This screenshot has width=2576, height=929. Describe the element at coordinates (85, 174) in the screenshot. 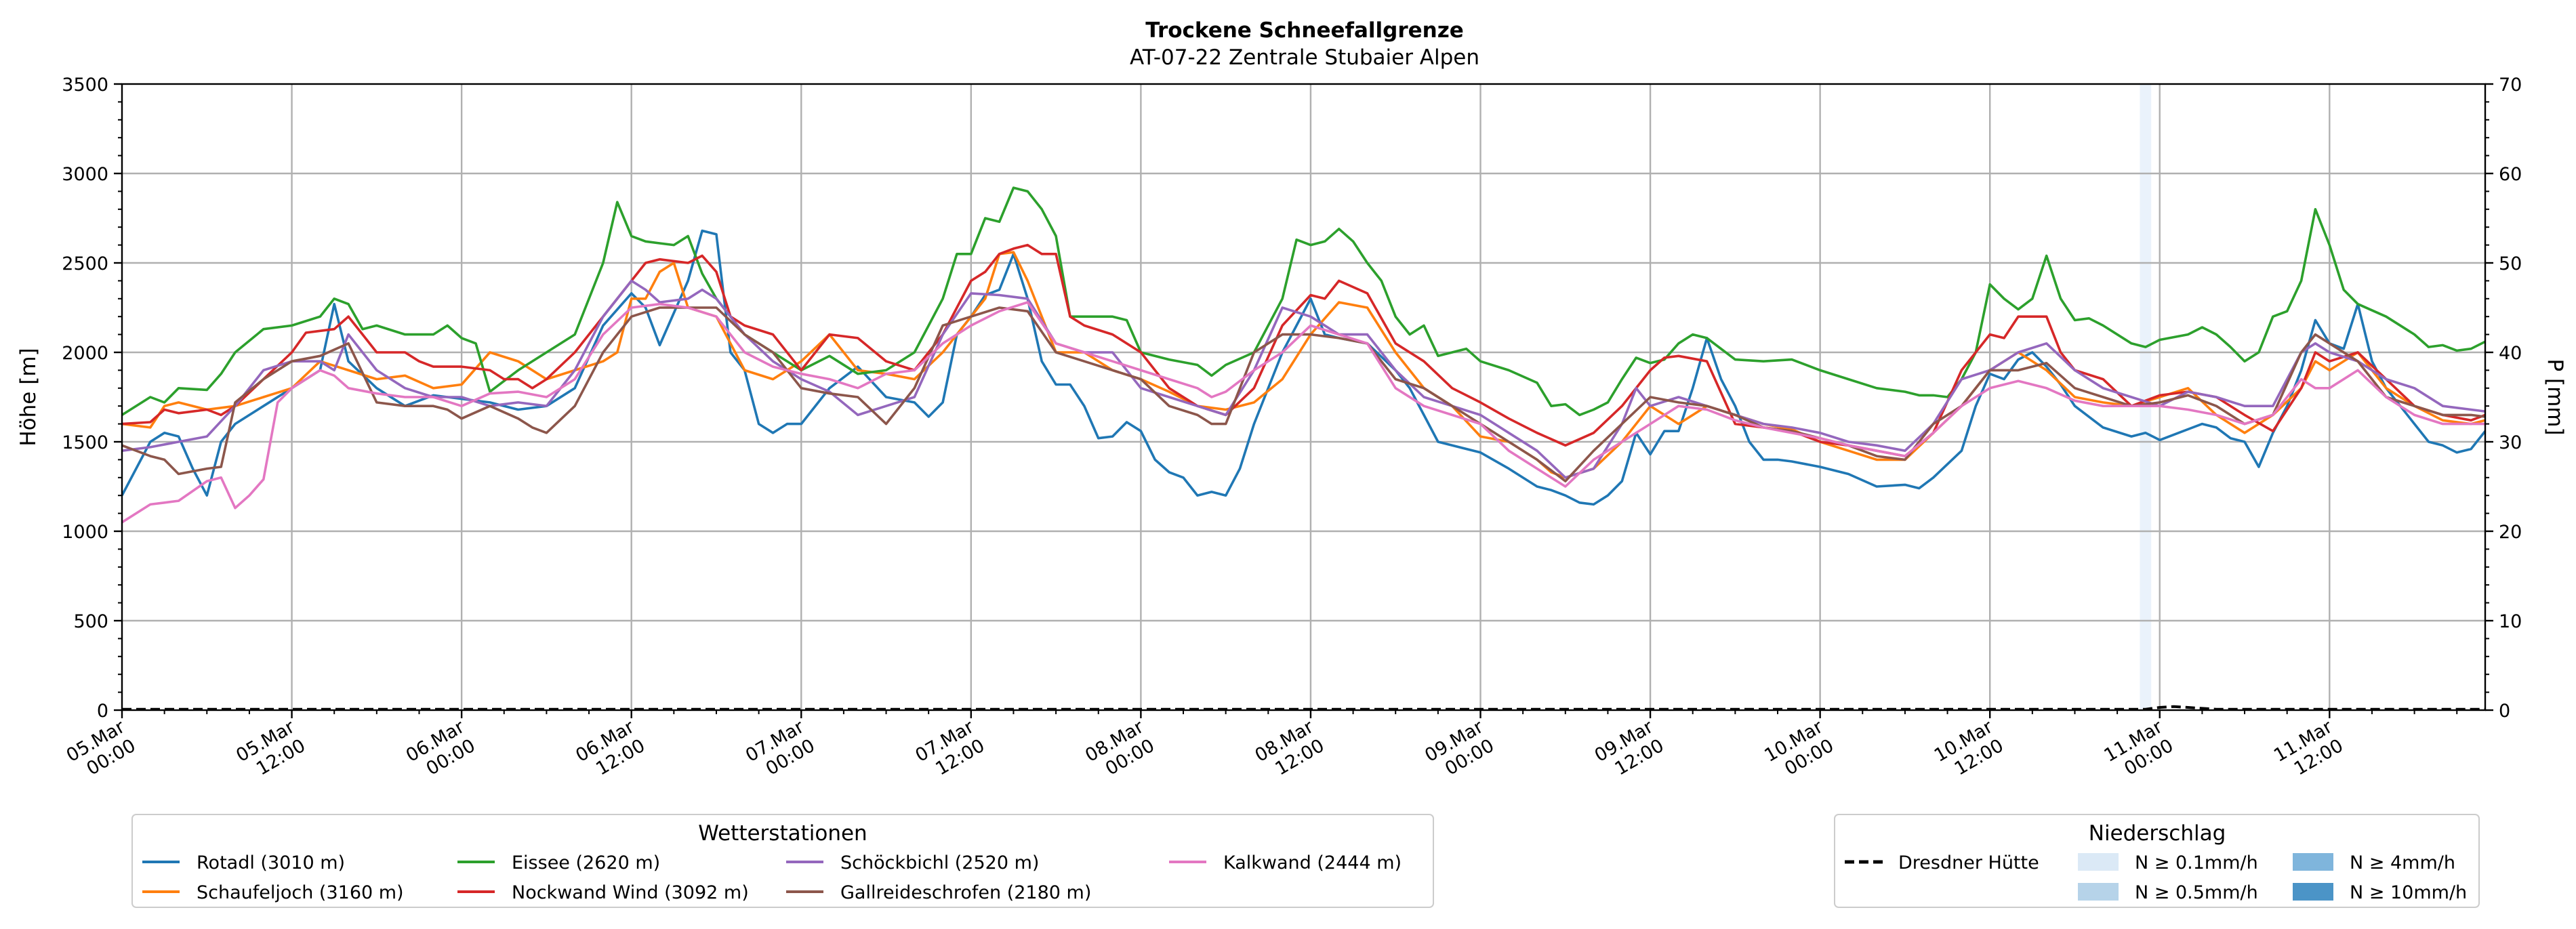

I see `y-tick-label-3000: 3000` at that location.